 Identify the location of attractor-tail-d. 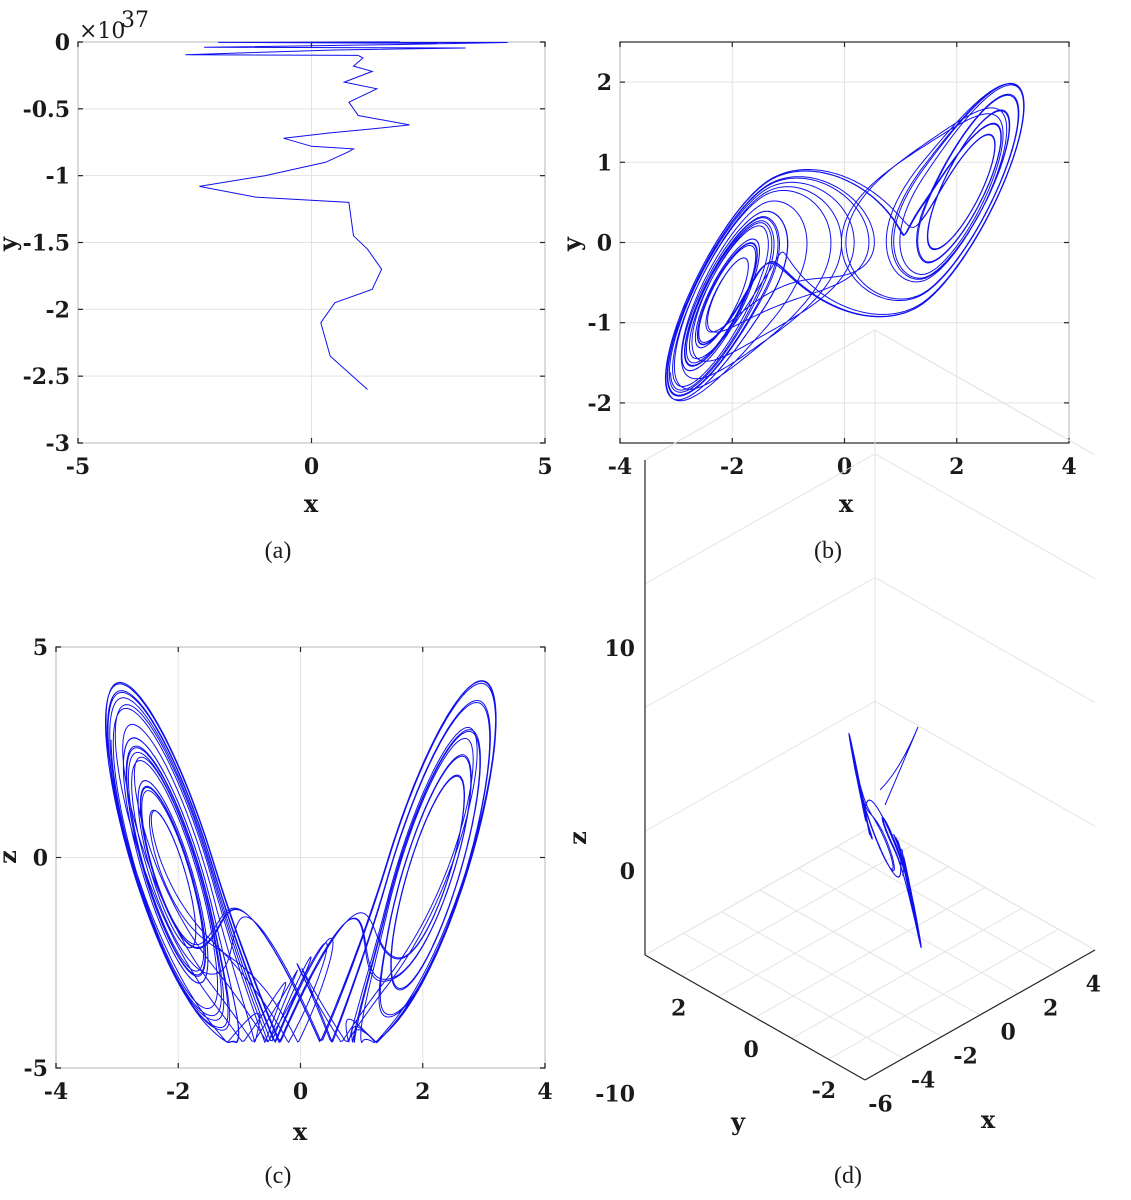
(899, 766).